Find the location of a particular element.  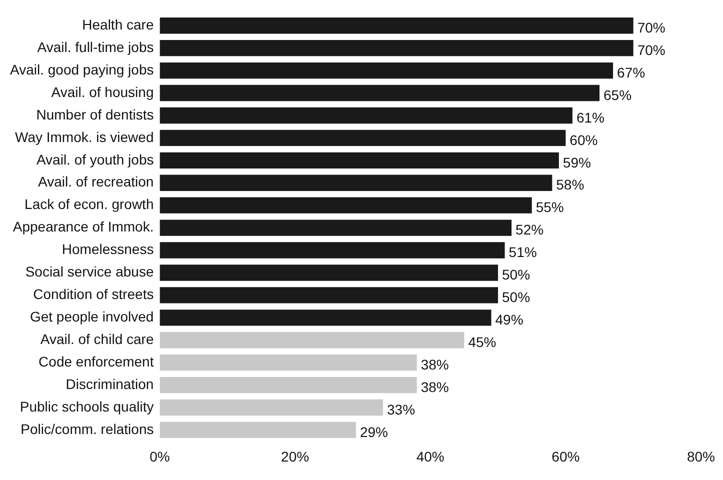

x-tick-label: 80% is located at coordinates (701, 456).